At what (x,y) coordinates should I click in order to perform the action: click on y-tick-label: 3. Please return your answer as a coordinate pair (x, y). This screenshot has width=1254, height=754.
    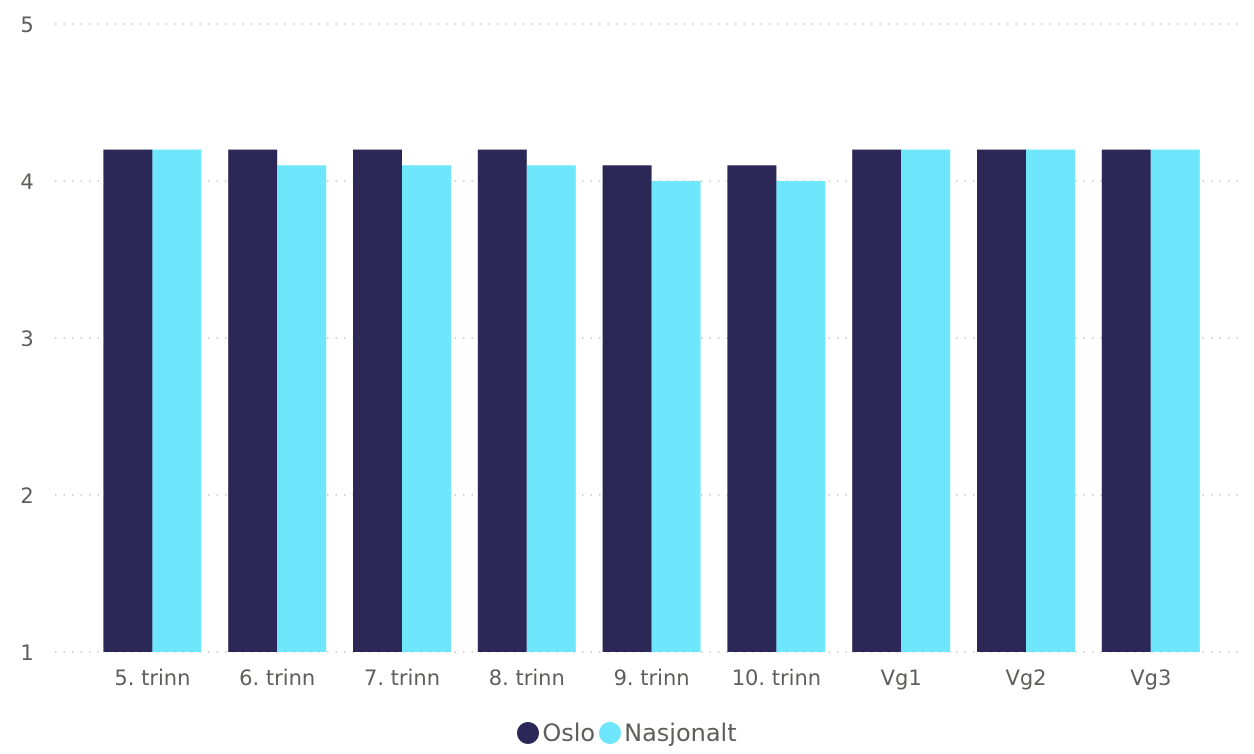
    Looking at the image, I should click on (26, 339).